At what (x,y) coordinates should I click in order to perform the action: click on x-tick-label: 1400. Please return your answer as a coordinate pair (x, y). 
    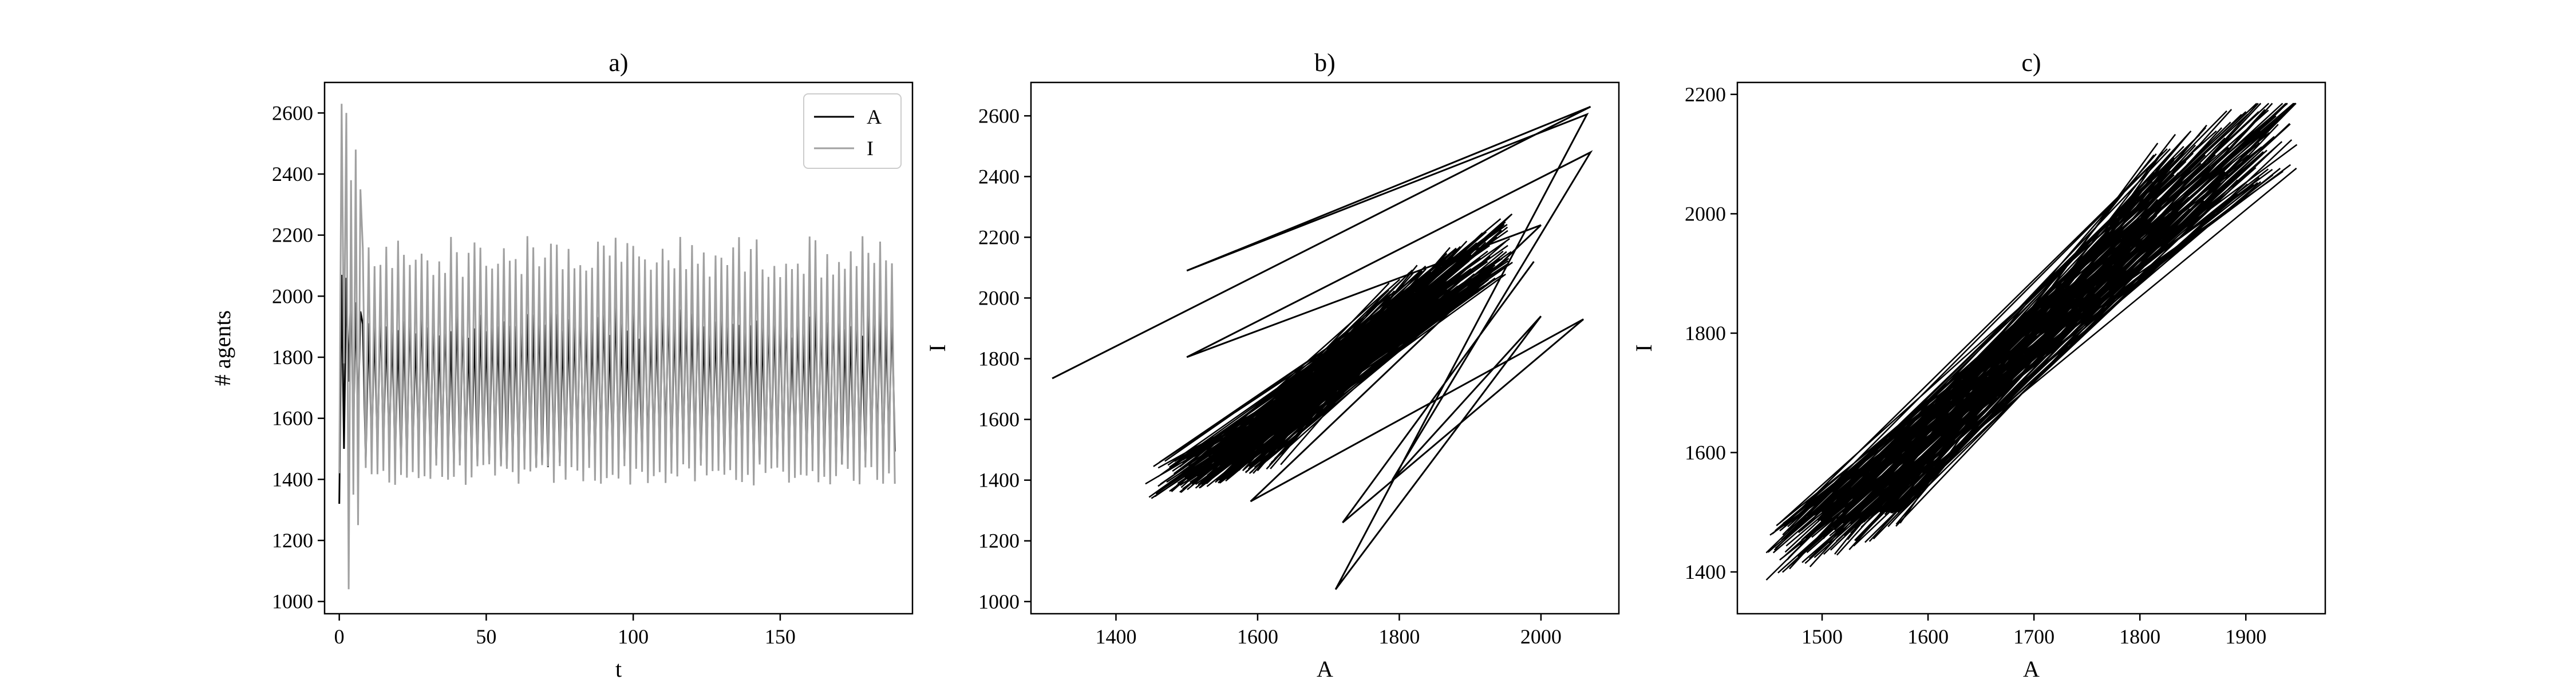
    Looking at the image, I should click on (1115, 637).